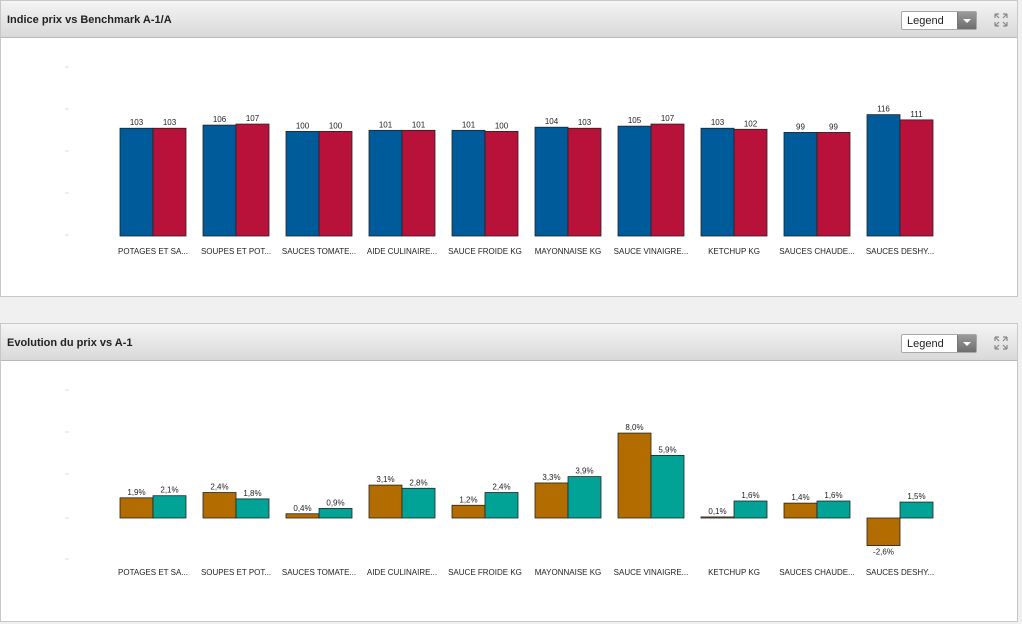  What do you see at coordinates (220, 119) in the screenshot?
I see `data-label: 106` at bounding box center [220, 119].